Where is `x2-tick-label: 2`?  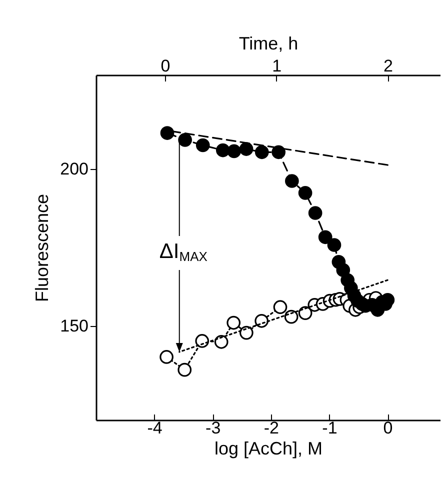 x2-tick-label: 2 is located at coordinates (388, 66).